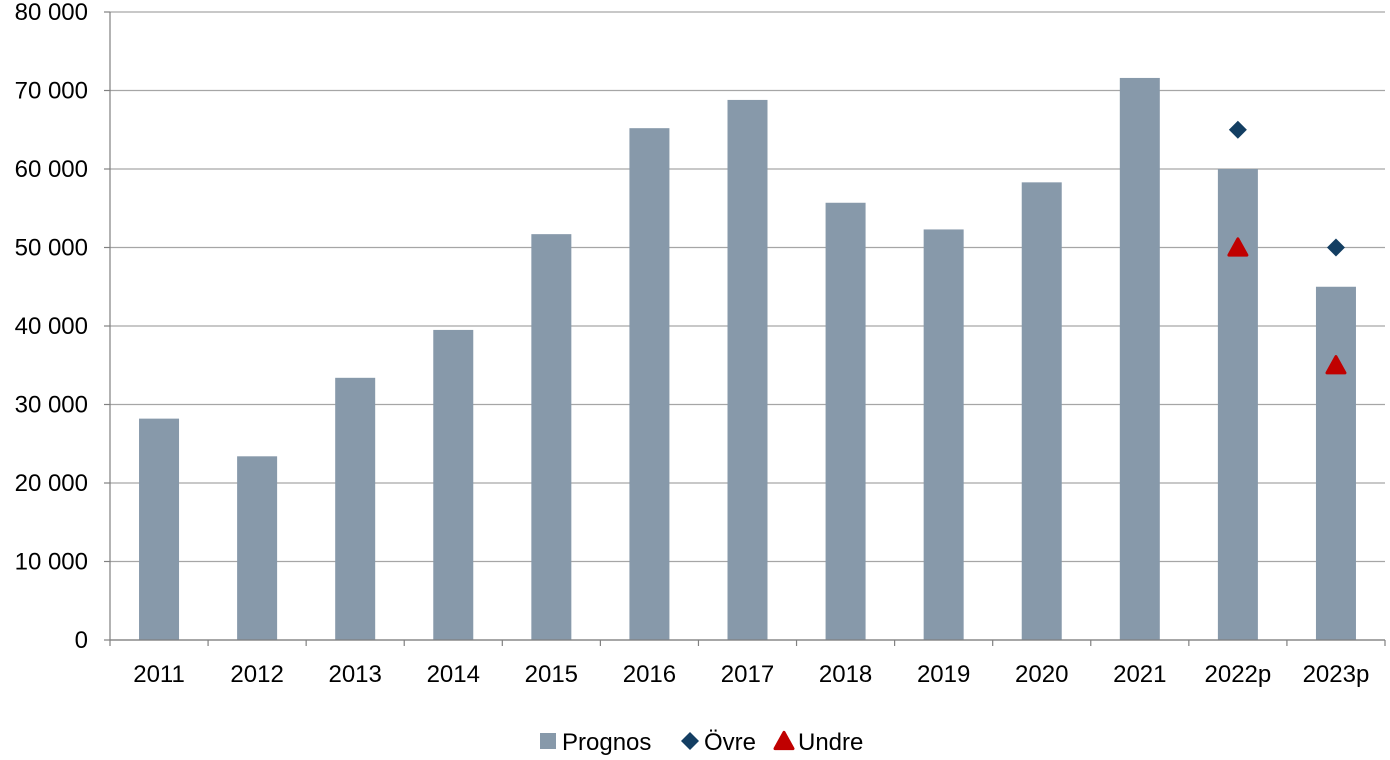  Describe the element at coordinates (606, 742) in the screenshot. I see `legend-label: Prognos` at that location.